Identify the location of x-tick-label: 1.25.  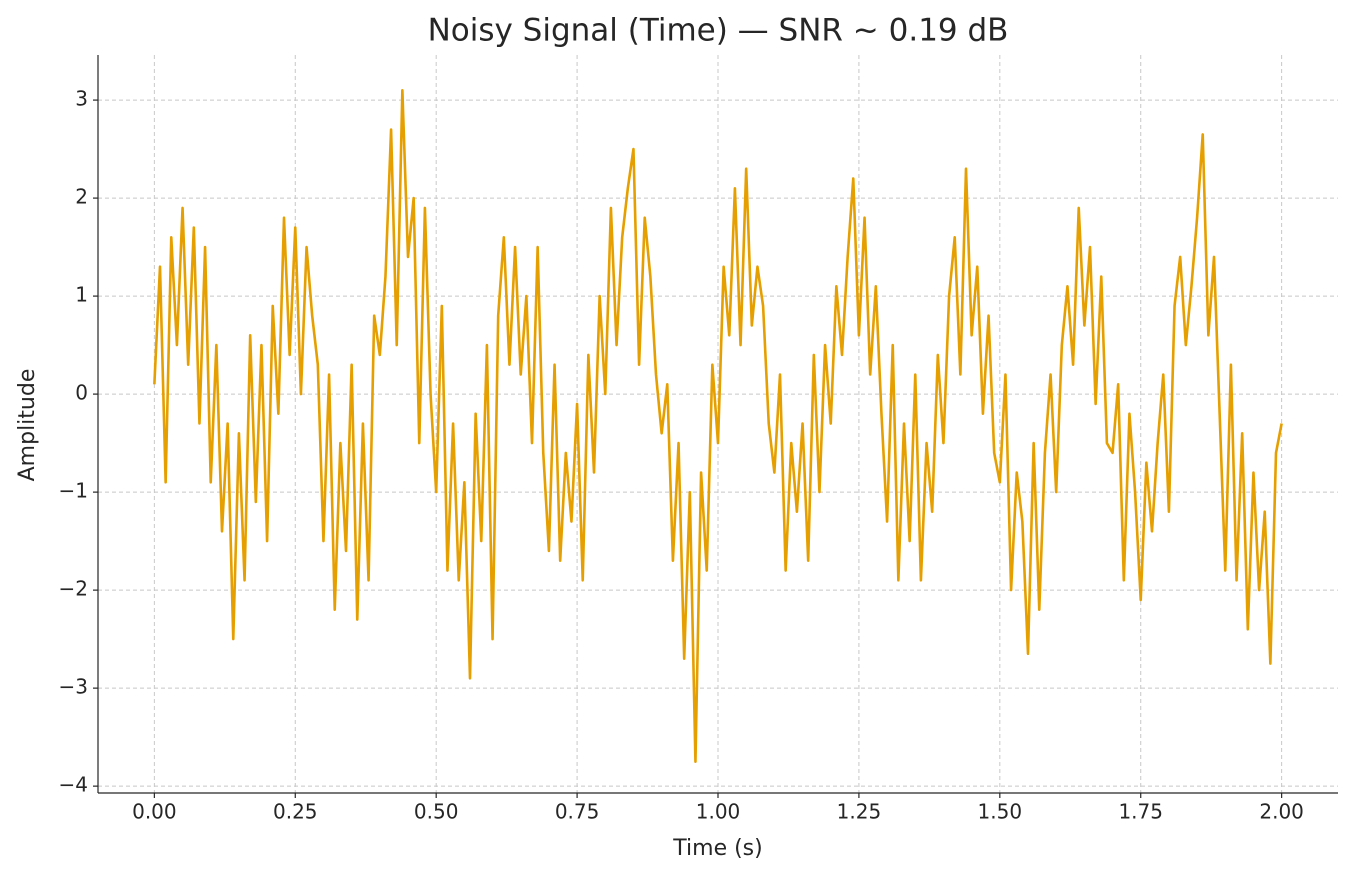
(859, 812).